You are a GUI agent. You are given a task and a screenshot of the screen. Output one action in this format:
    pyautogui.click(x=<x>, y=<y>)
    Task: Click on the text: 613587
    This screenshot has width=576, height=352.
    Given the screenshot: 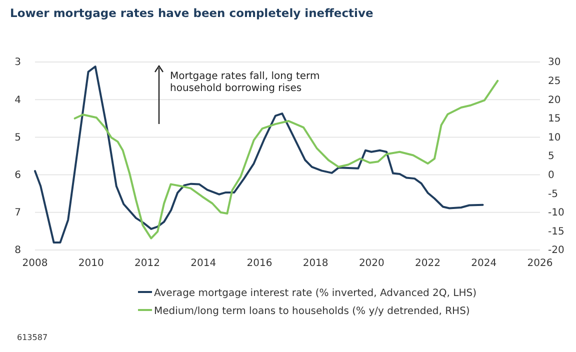 What is the action you would take?
    pyautogui.click(x=32, y=337)
    